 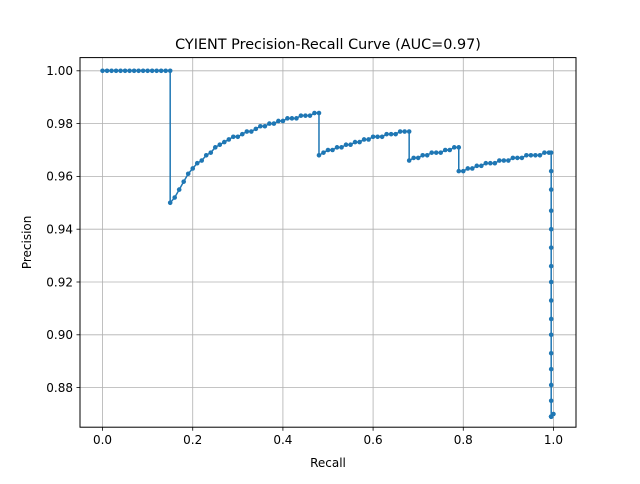 I want to click on x-tick-label: 0.6, so click(x=373, y=440).